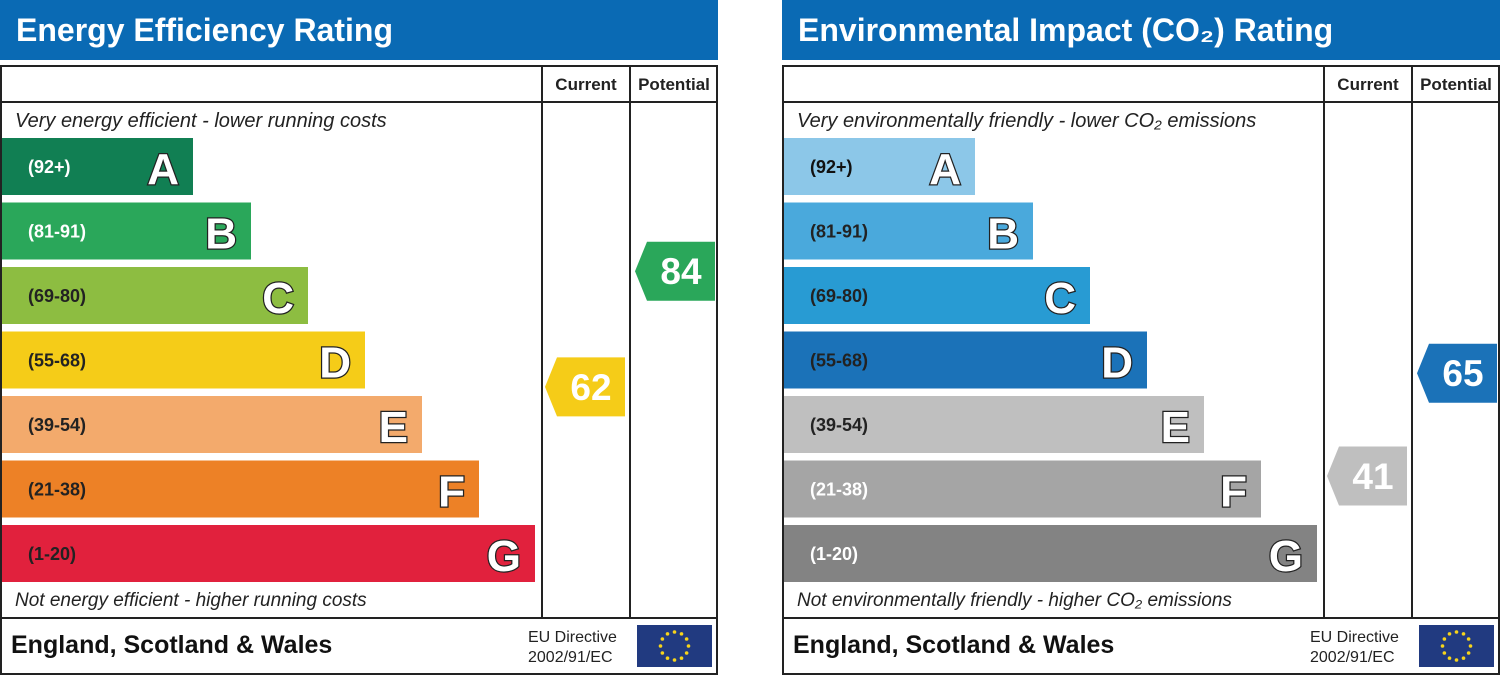 This screenshot has height=675, width=1501. What do you see at coordinates (1372, 476) in the screenshot?
I see `current-rating-value: 41` at bounding box center [1372, 476].